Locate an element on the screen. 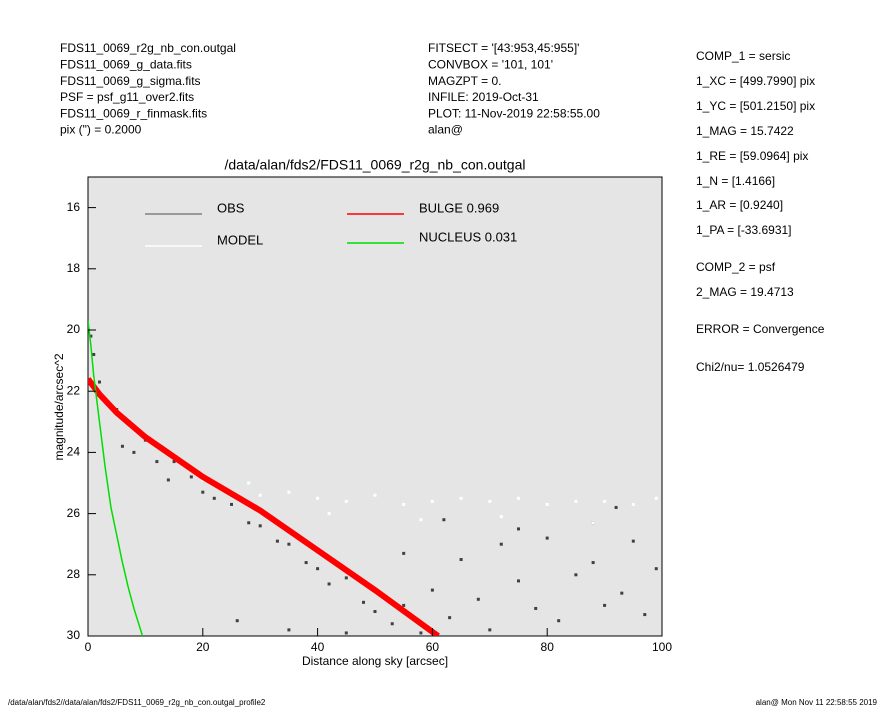  info-text: 1_AR = [0.9240] is located at coordinates (739, 205).